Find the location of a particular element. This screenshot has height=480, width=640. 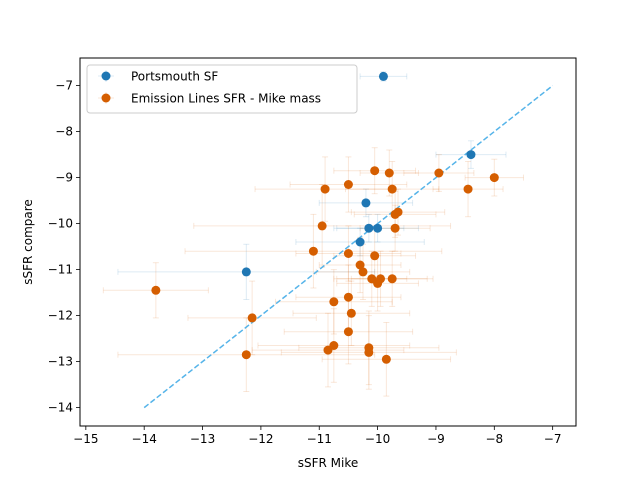

x-axis-label: sSFR Mike is located at coordinates (328, 463).